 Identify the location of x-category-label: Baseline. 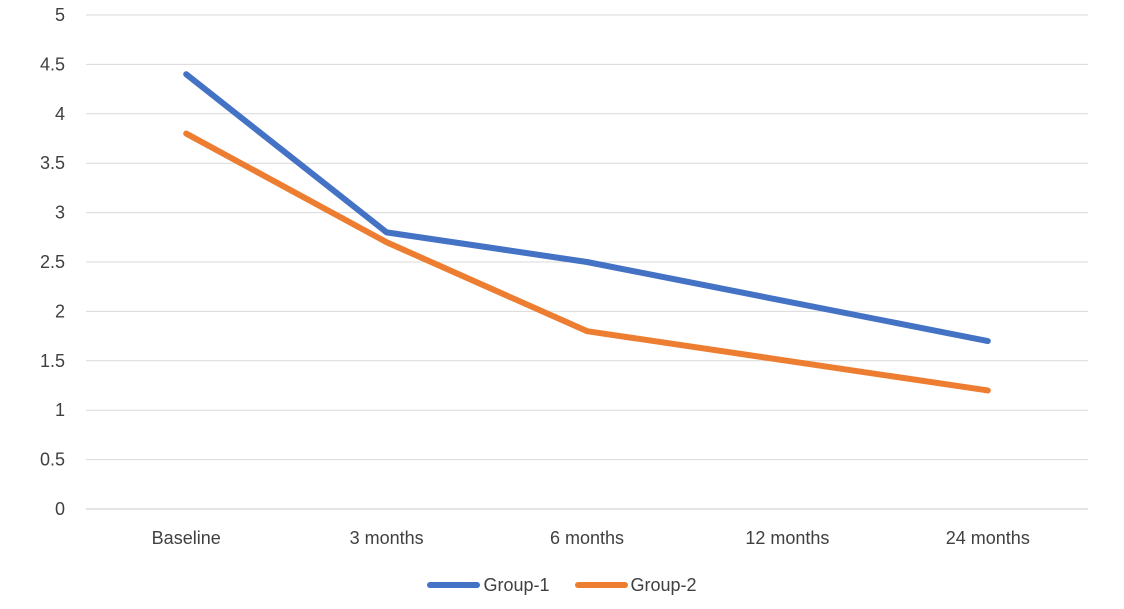
(186, 538).